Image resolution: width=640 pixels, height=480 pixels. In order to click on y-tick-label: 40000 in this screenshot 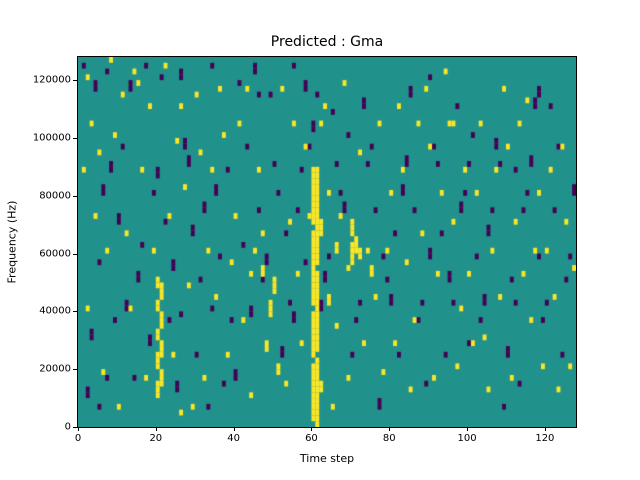, I will do `click(55, 311)`.